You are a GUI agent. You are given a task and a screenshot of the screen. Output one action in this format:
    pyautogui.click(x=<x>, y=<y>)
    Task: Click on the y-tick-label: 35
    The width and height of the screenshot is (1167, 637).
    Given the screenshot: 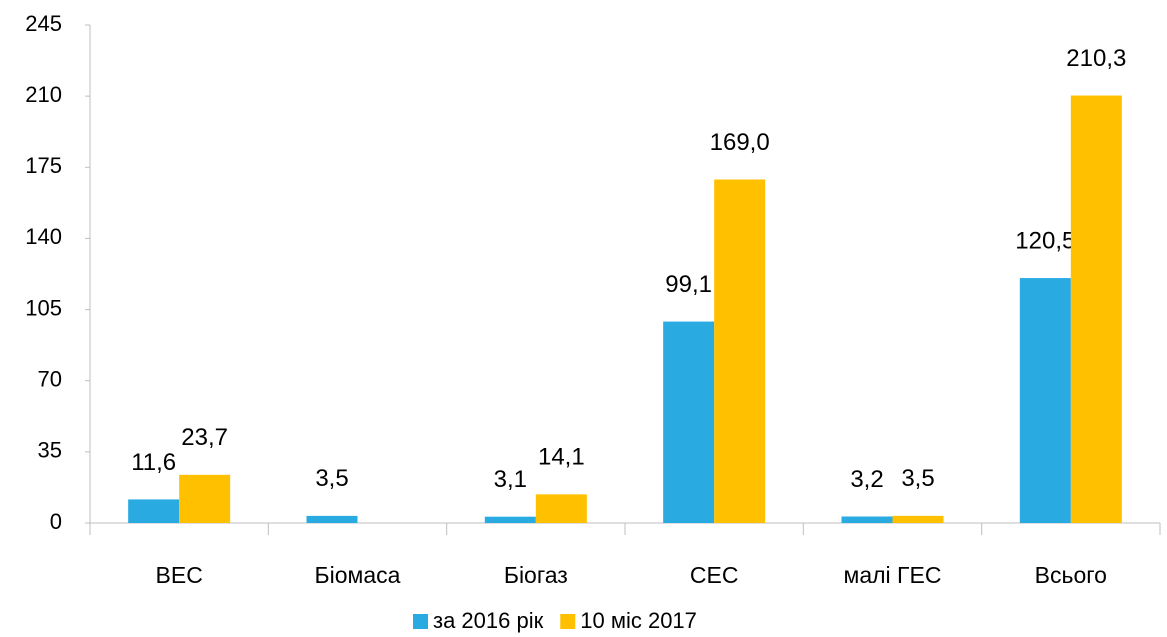 What is the action you would take?
    pyautogui.click(x=50, y=450)
    